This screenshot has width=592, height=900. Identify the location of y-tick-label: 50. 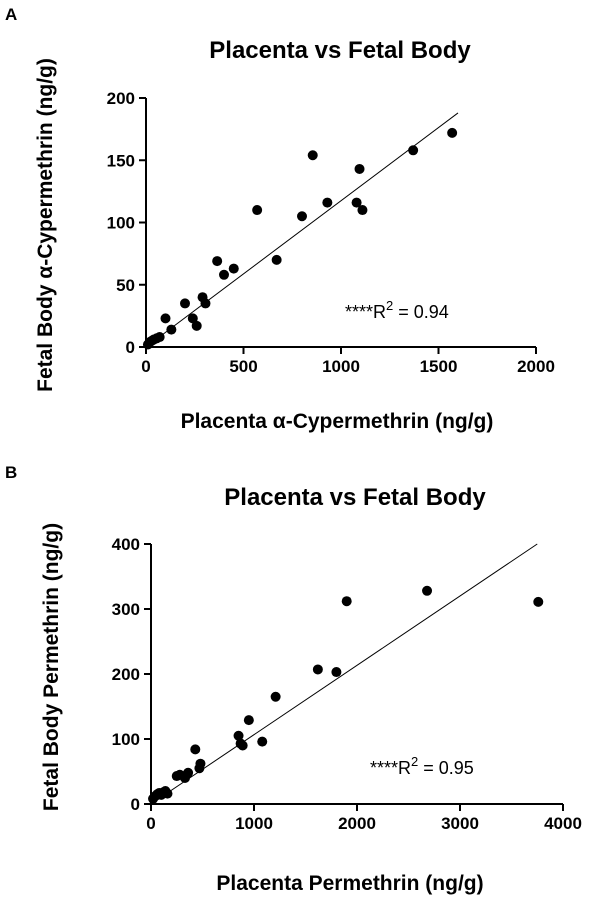
(125, 285).